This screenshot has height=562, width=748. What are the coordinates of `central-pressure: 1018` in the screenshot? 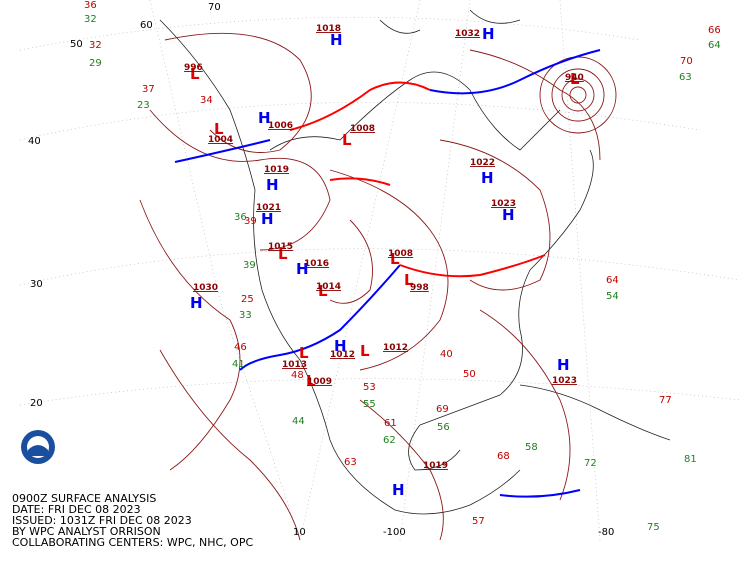 It's located at (328, 29).